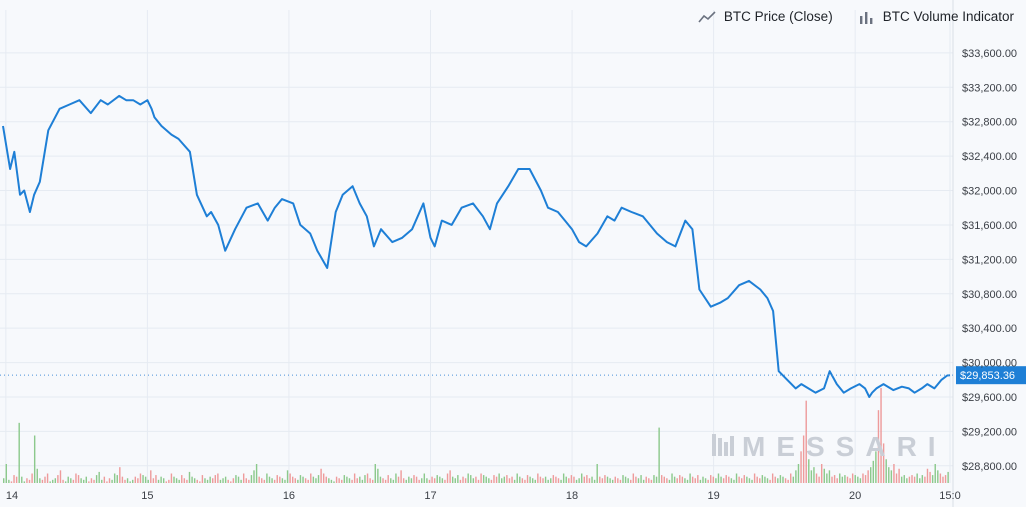  Describe the element at coordinates (513, 375) in the screenshot. I see `current-price-marker: $29,853.36` at that location.